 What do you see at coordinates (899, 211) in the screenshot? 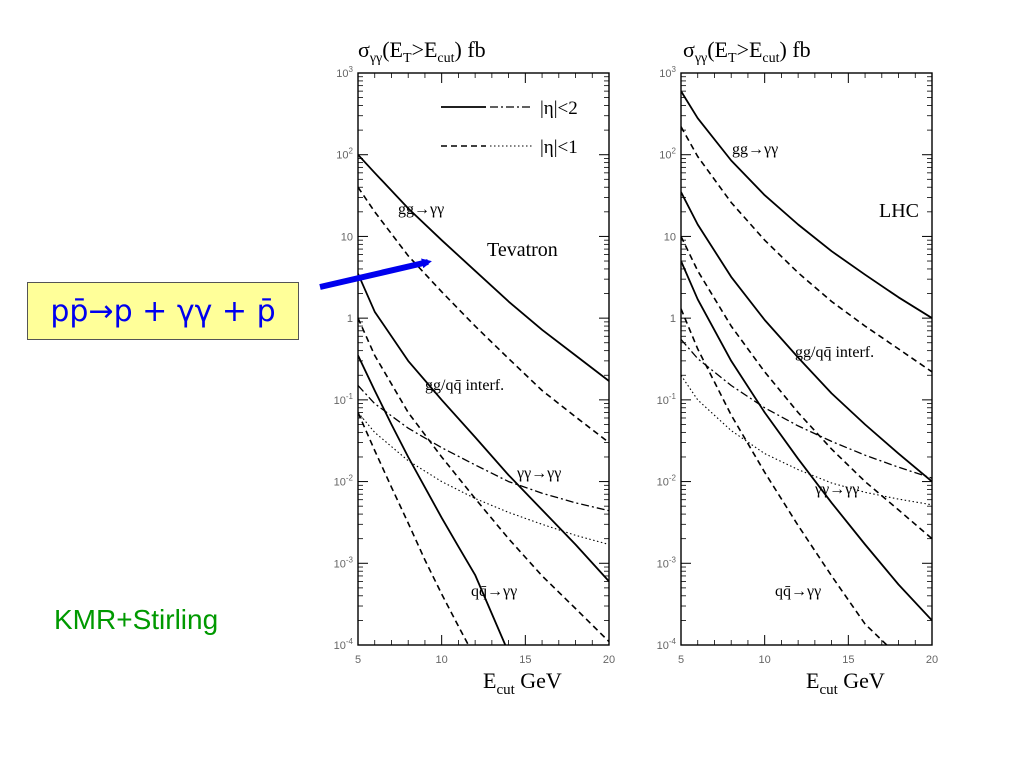
I see `collider-label: LHC` at bounding box center [899, 211].